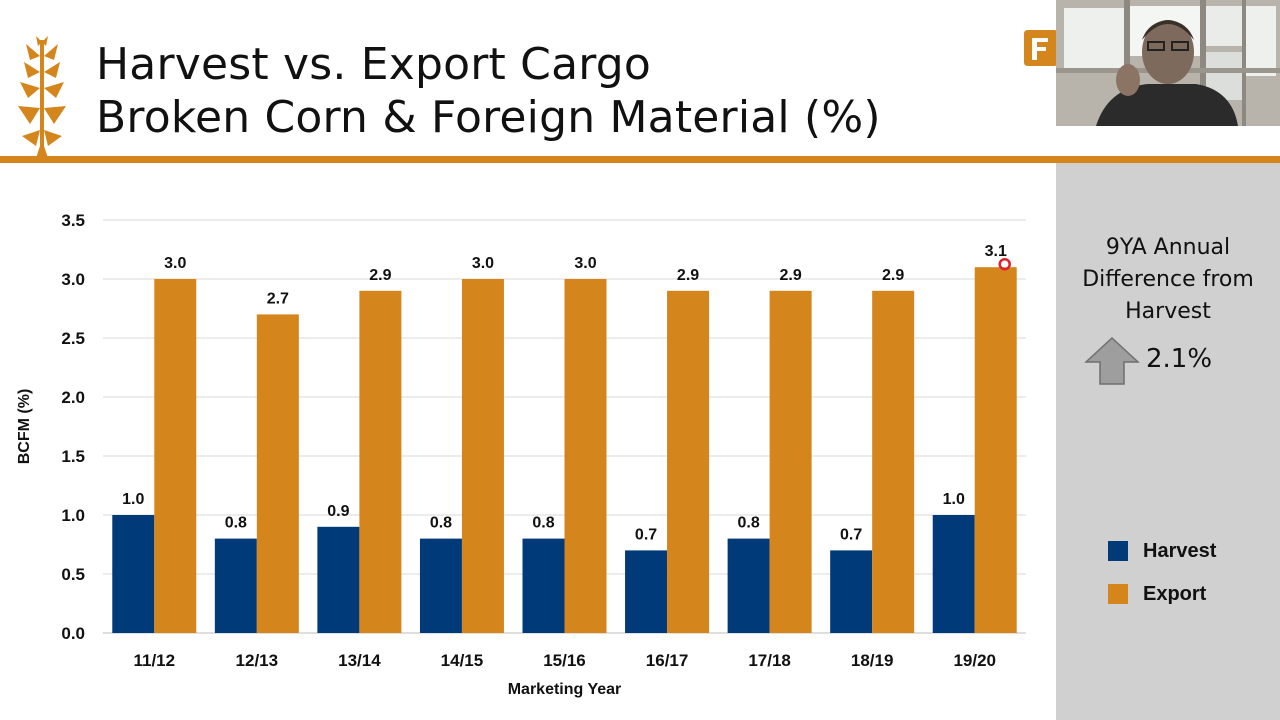  I want to click on y-tick-label: 1.5, so click(73, 456).